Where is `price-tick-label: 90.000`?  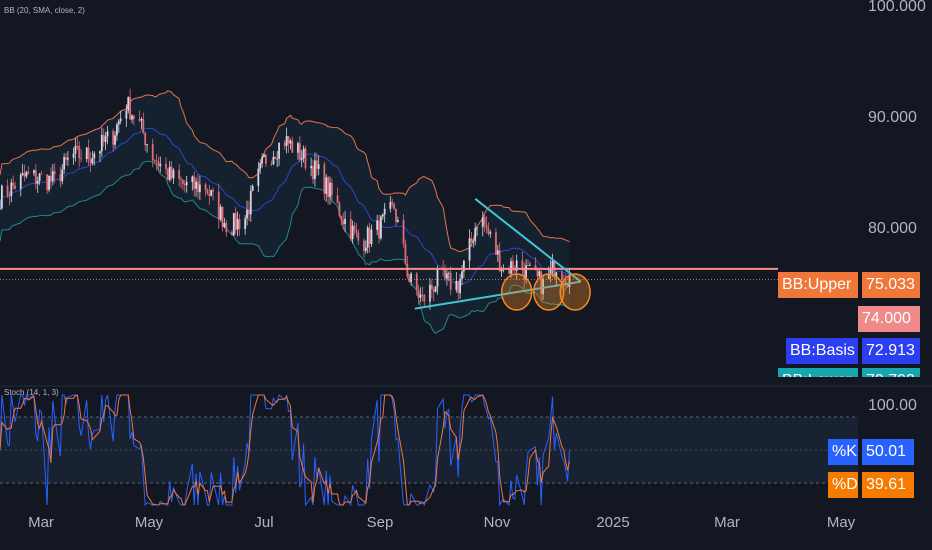 price-tick-label: 90.000 is located at coordinates (892, 117).